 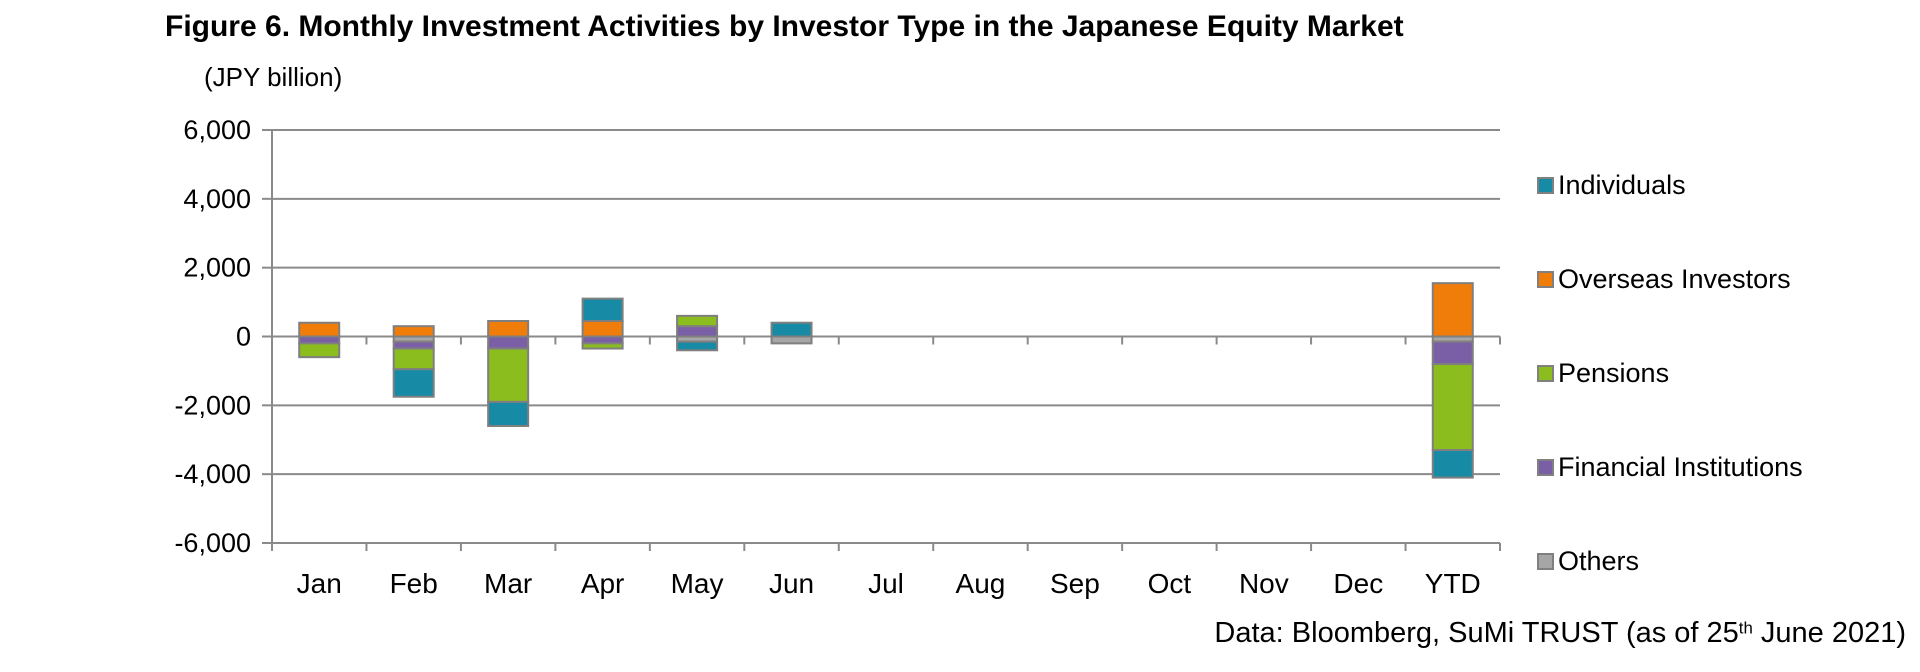 I want to click on individuals-swatch-icon, so click(x=1545, y=185).